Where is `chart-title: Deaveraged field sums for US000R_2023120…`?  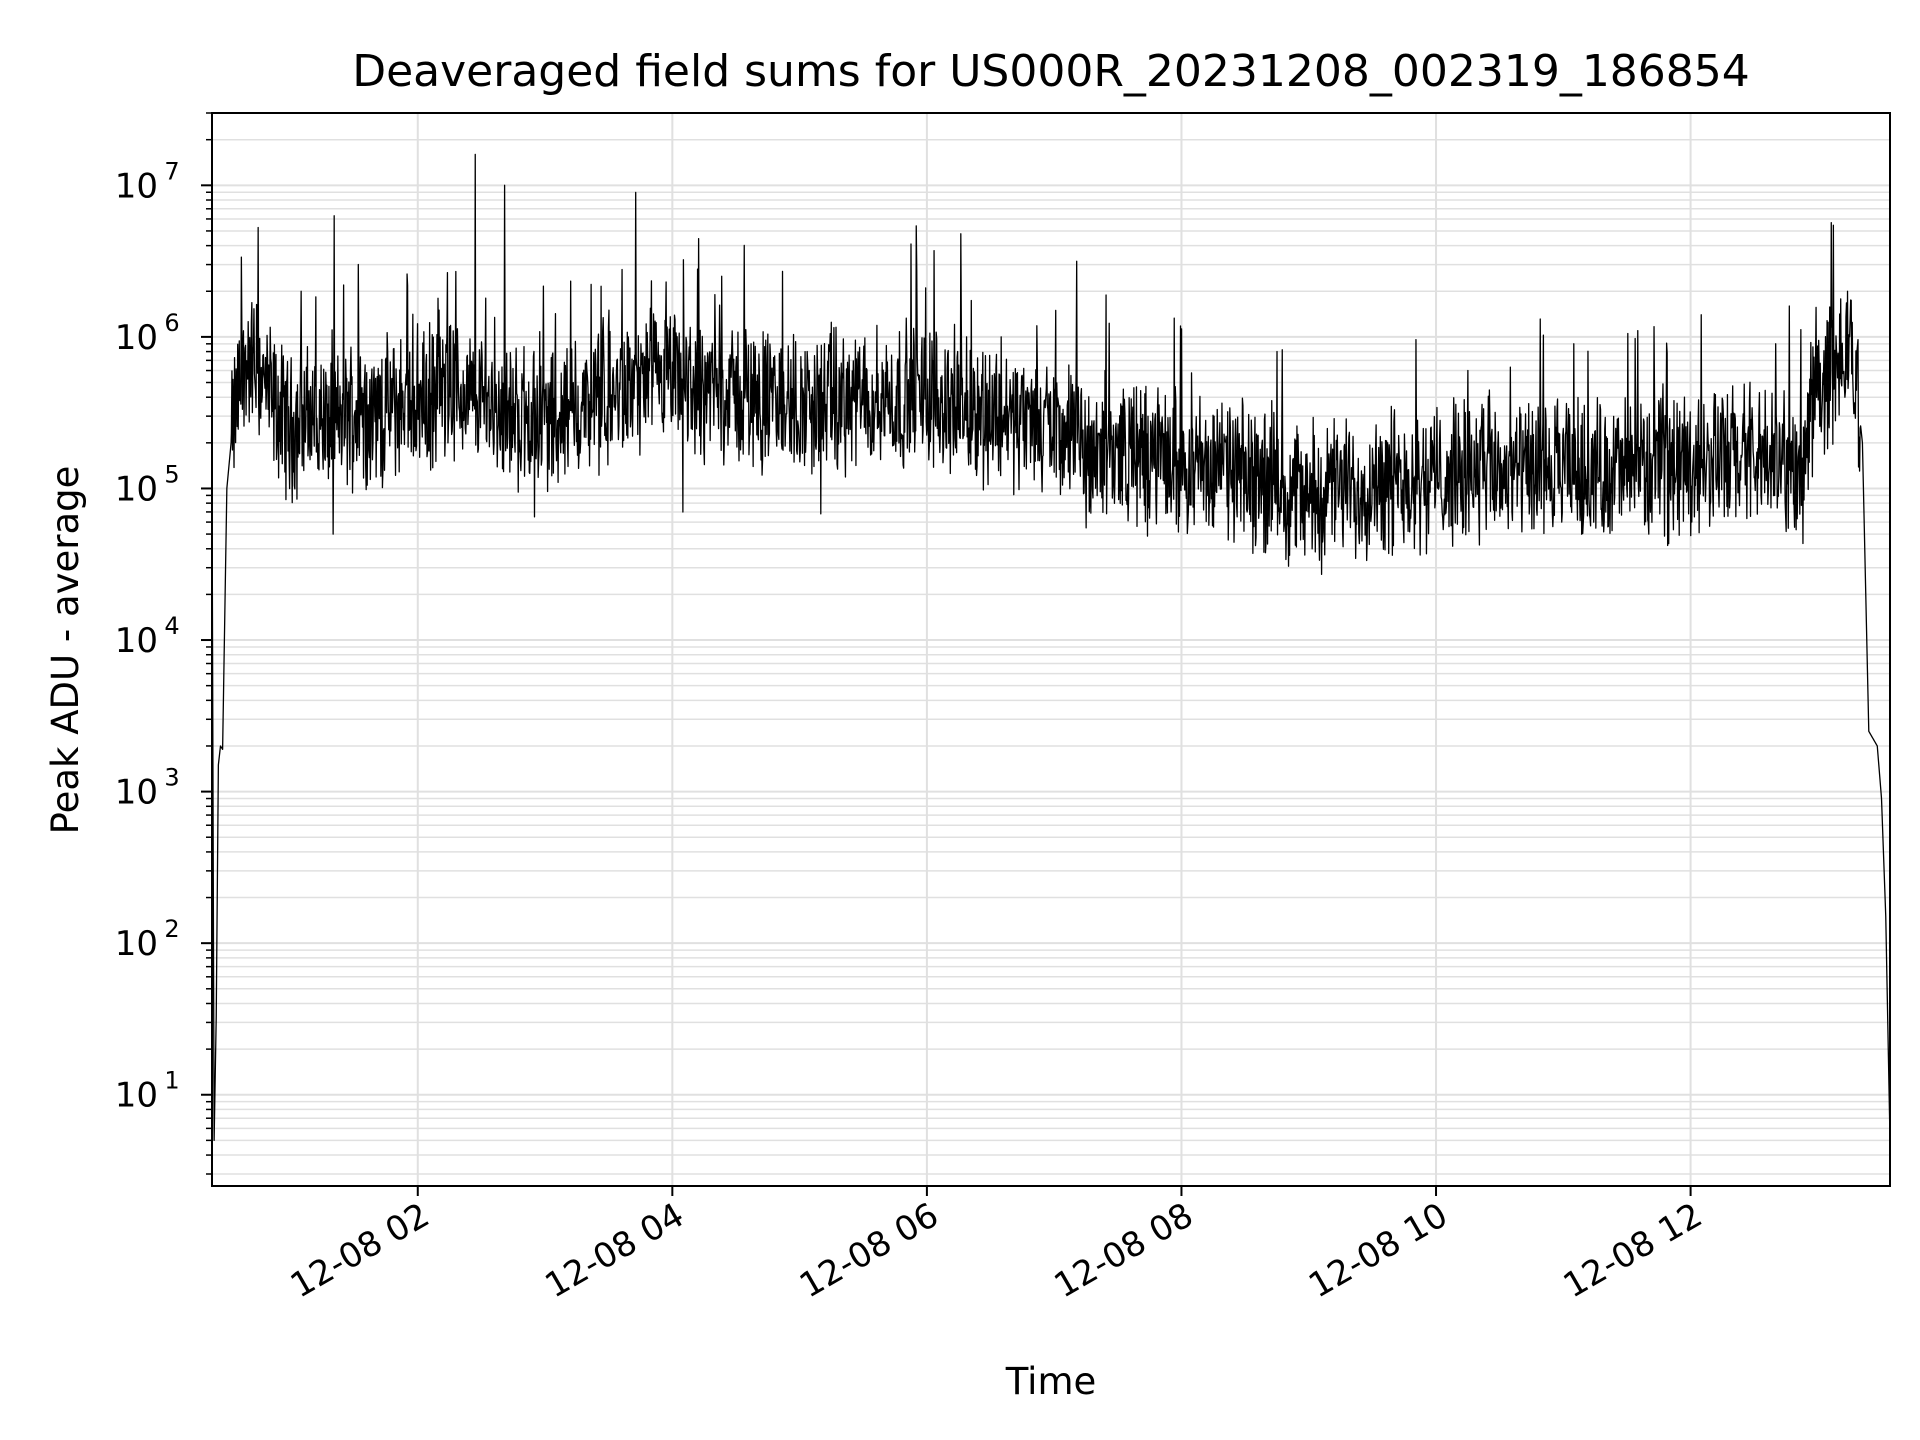 chart-title: Deaveraged field sums for US000R_2023120… is located at coordinates (1051, 71).